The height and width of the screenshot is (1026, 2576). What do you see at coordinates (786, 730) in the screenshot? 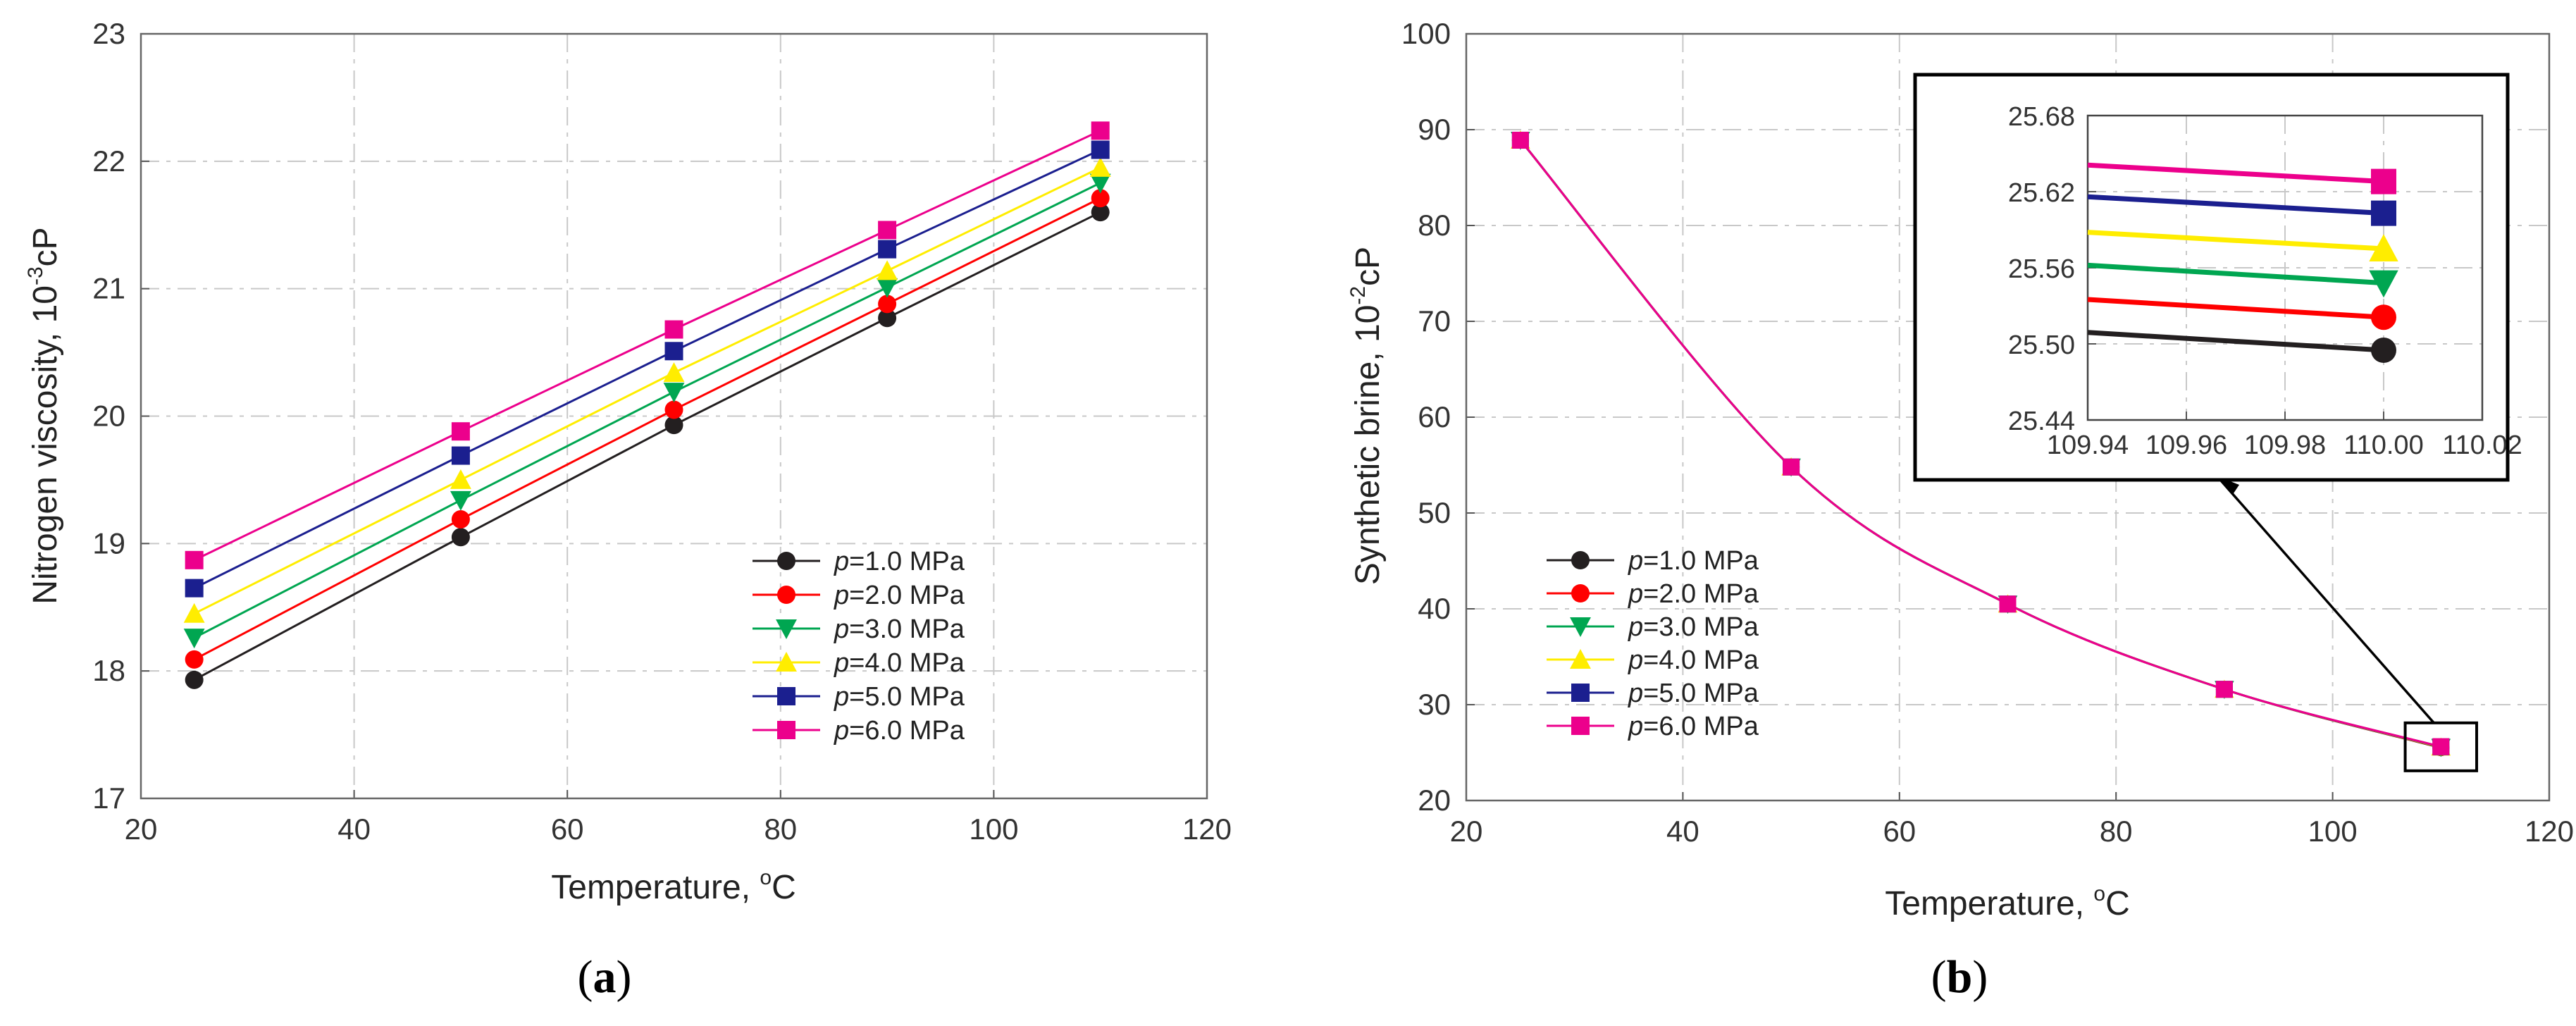
I see `legend-marker-p6` at bounding box center [786, 730].